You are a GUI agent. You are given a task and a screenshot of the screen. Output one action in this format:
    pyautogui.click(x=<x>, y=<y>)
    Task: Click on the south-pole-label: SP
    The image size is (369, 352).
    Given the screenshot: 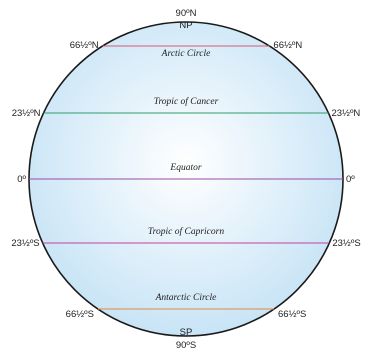 What is the action you would take?
    pyautogui.click(x=186, y=332)
    